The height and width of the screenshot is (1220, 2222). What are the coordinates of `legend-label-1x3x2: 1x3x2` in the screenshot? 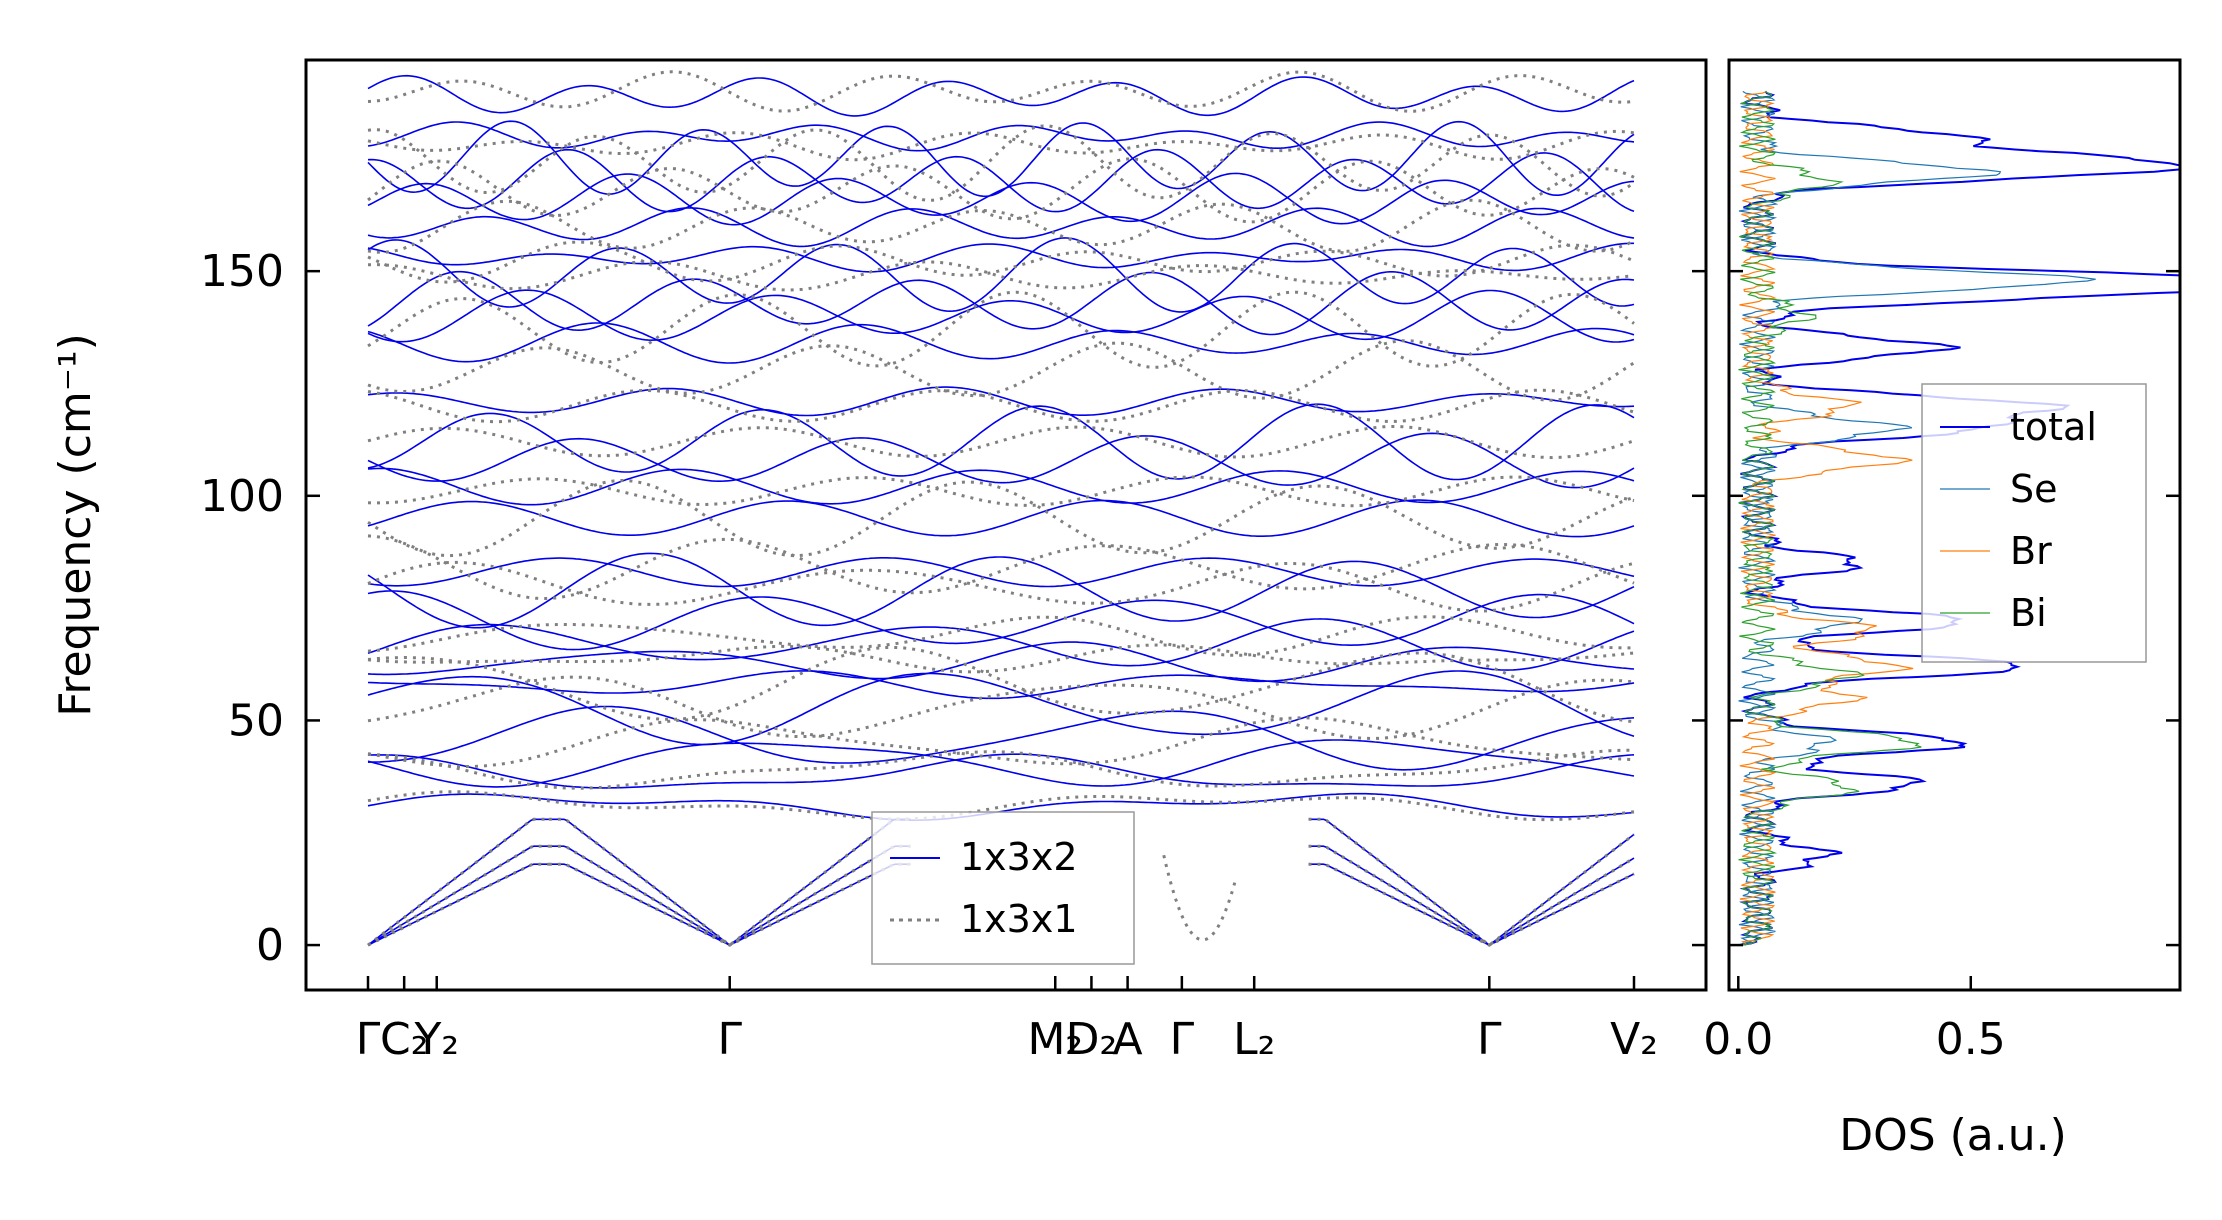 It's located at (1019, 857).